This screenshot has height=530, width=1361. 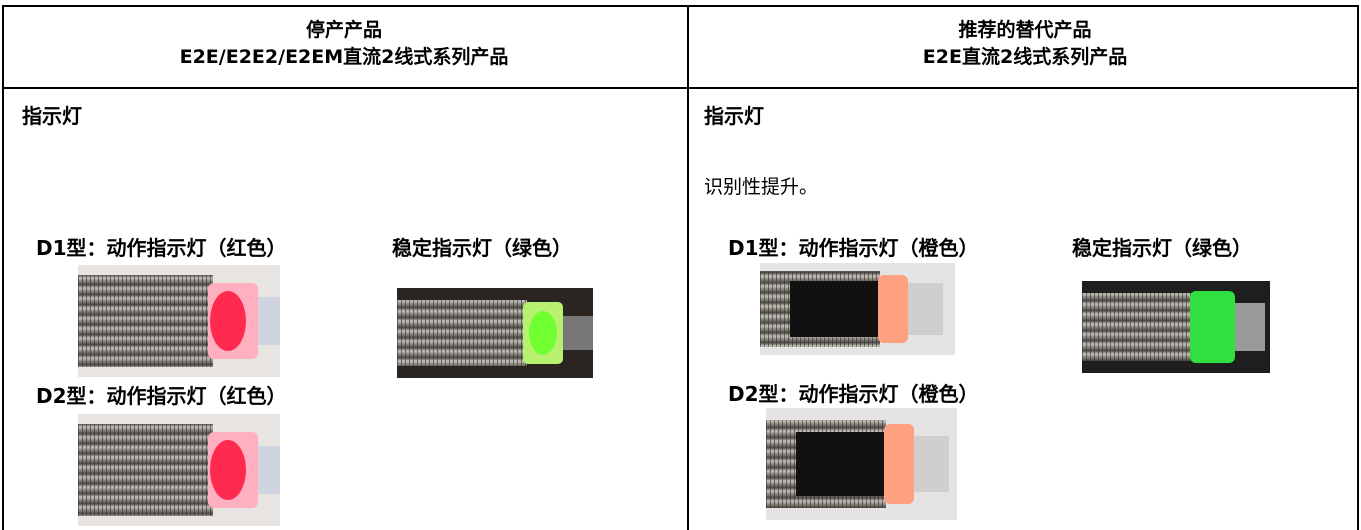 What do you see at coordinates (343, 30) in the screenshot?
I see `header: 停产产品` at bounding box center [343, 30].